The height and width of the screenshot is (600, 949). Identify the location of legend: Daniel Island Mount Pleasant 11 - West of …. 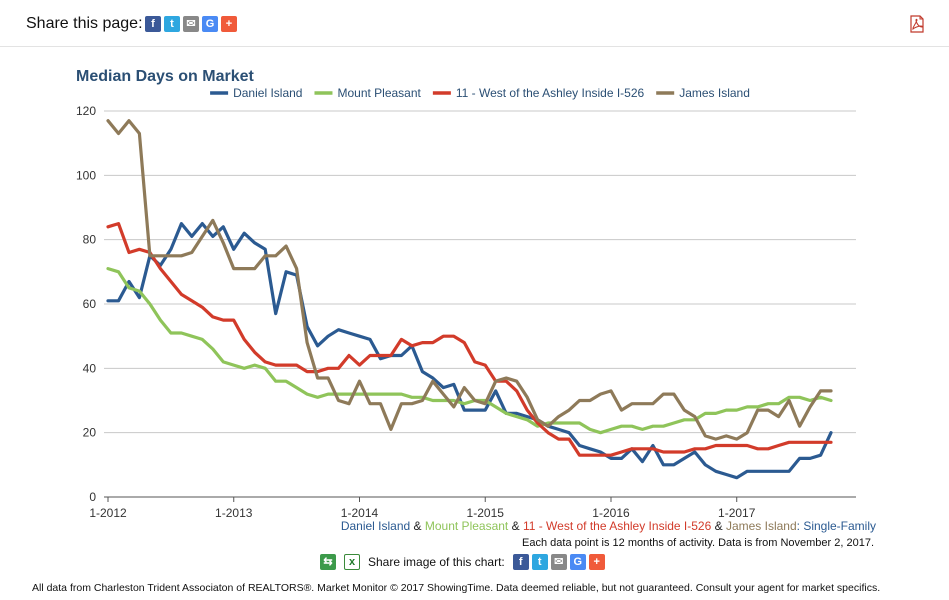
(480, 93).